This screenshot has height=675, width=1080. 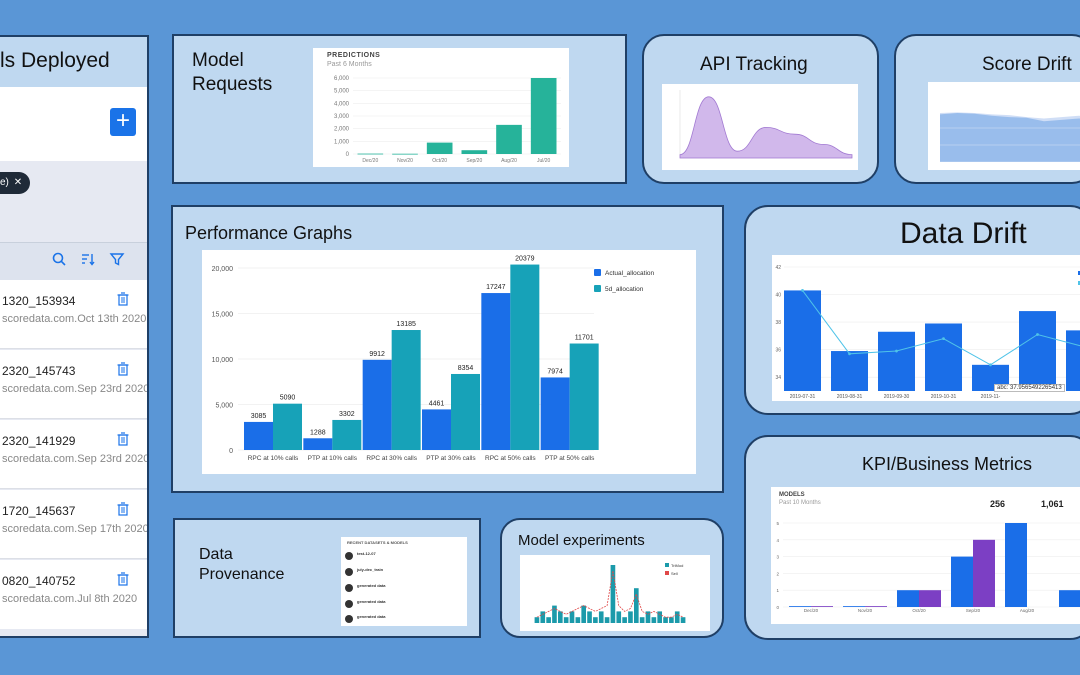 What do you see at coordinates (73, 594) in the screenshot?
I see `list-item: 0820_140752 scoredata.com.Jul 8th 2020` at bounding box center [73, 594].